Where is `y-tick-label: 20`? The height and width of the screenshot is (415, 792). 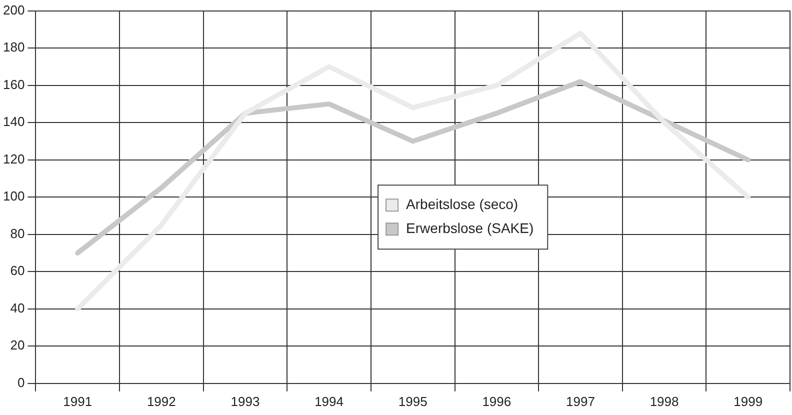 y-tick-label: 20 is located at coordinates (17, 345).